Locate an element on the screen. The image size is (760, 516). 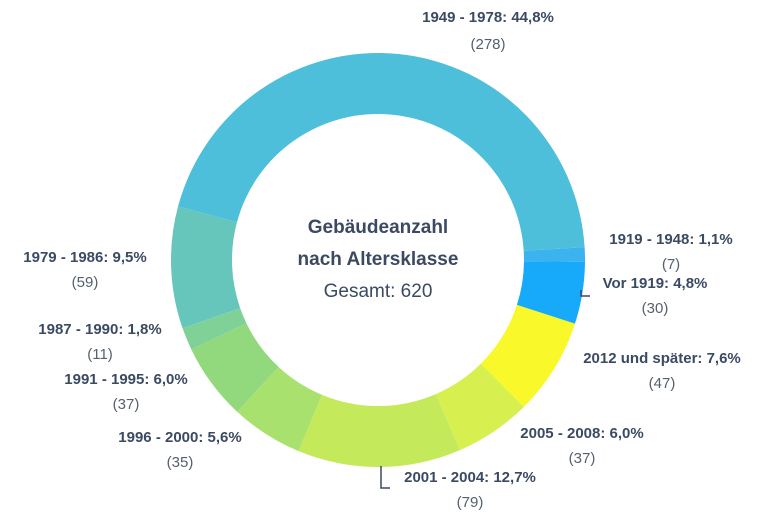
segment-label: 2005 - 2008: 6,0% is located at coordinates (581, 433).